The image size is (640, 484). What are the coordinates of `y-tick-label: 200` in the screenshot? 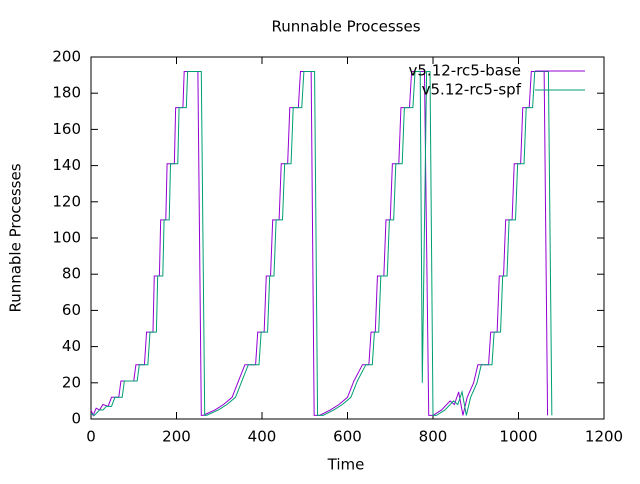 It's located at (66, 57).